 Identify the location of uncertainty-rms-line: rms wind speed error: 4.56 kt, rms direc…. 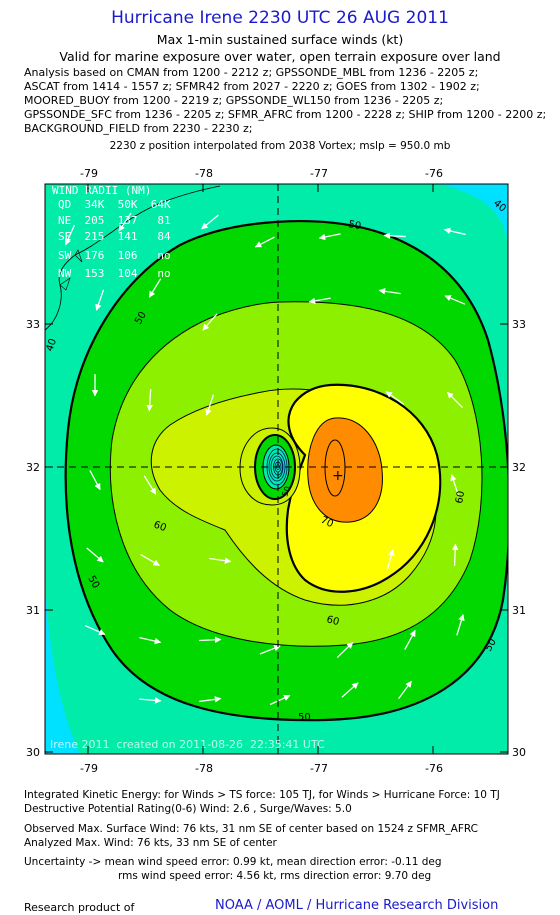
(275, 876).